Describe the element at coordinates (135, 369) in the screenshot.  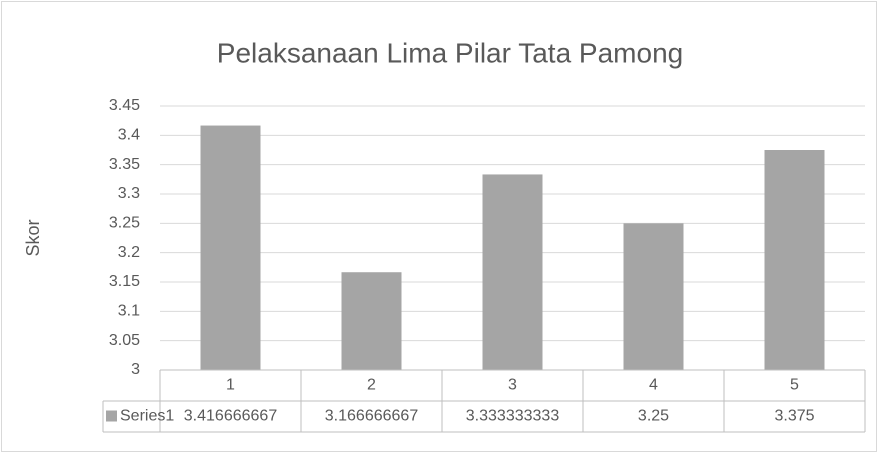
I see `y-tick-label: 3` at that location.